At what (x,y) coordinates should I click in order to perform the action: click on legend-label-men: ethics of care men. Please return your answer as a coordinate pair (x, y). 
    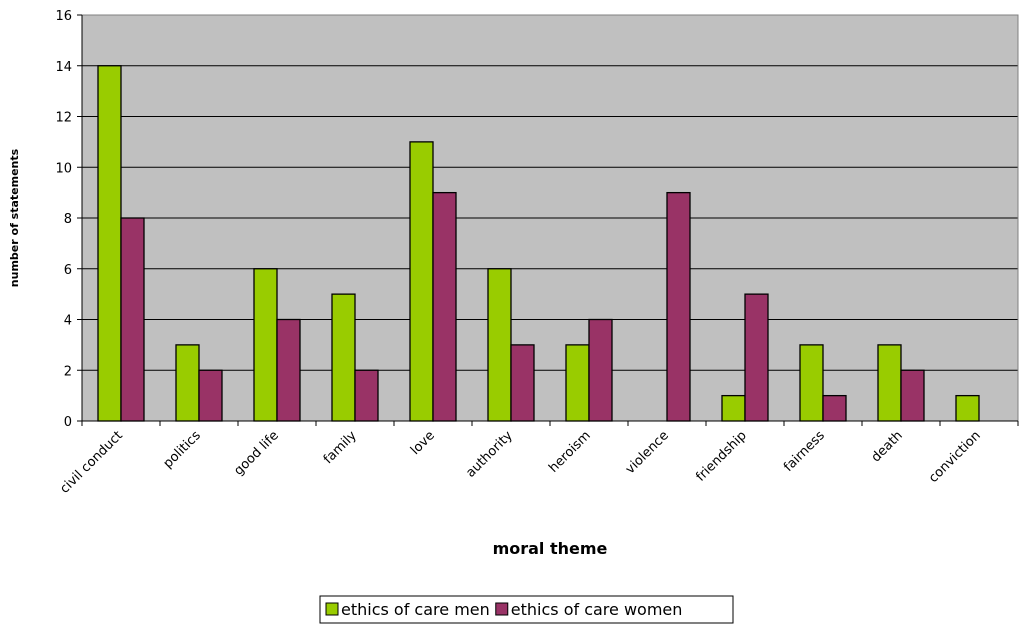
    Looking at the image, I should click on (415, 609).